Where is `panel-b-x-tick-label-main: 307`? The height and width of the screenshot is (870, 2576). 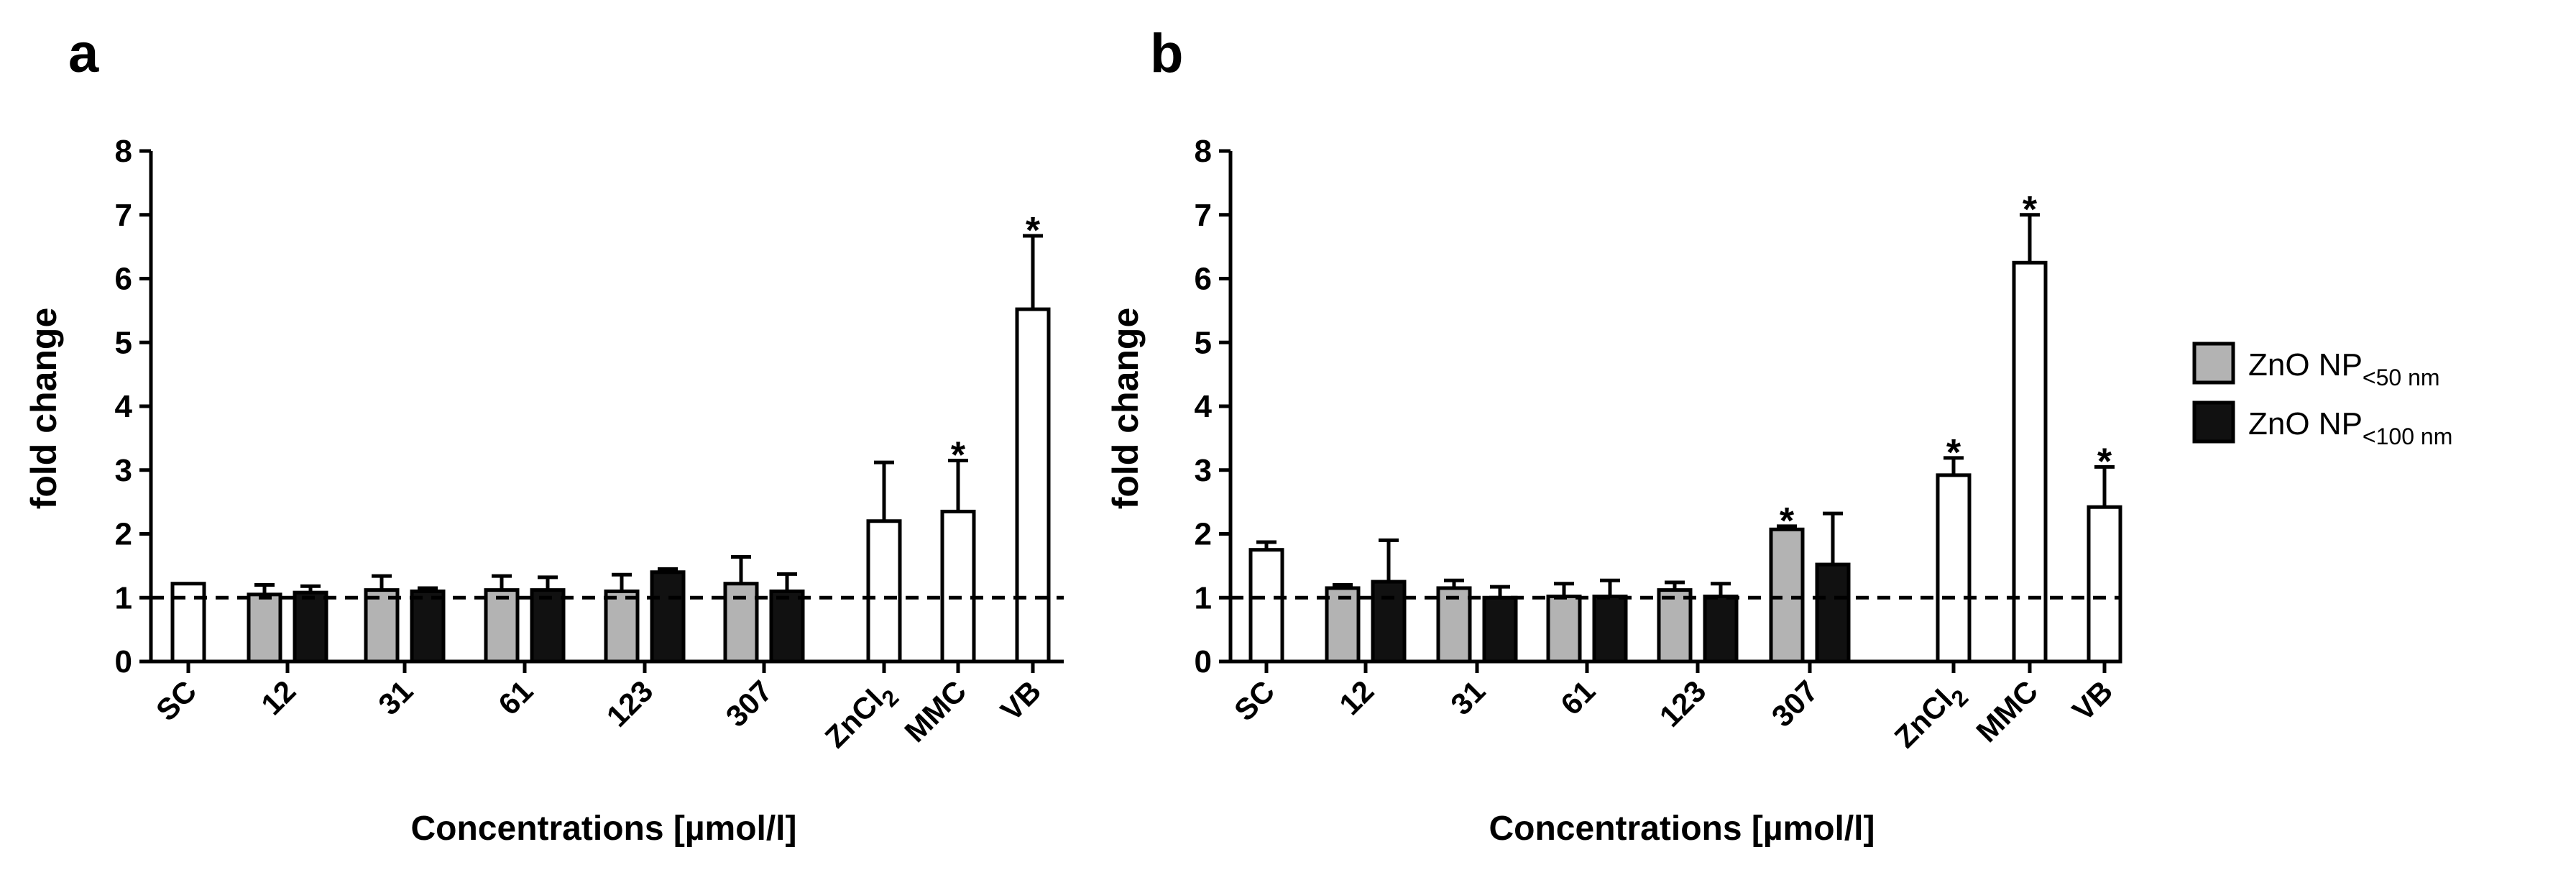
panel-b-x-tick-label-main: 307 is located at coordinates (1795, 703).